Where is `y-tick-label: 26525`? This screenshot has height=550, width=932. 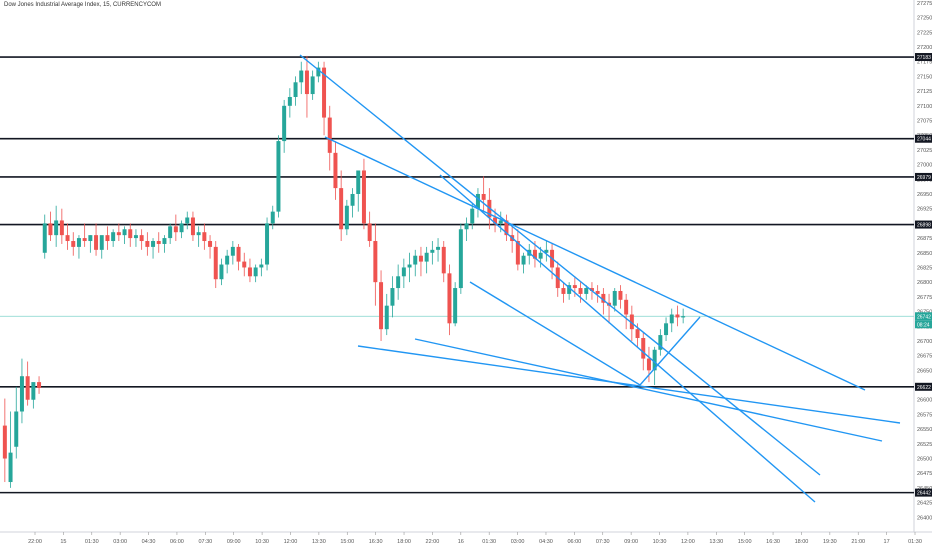 y-tick-label: 26525 is located at coordinates (924, 445).